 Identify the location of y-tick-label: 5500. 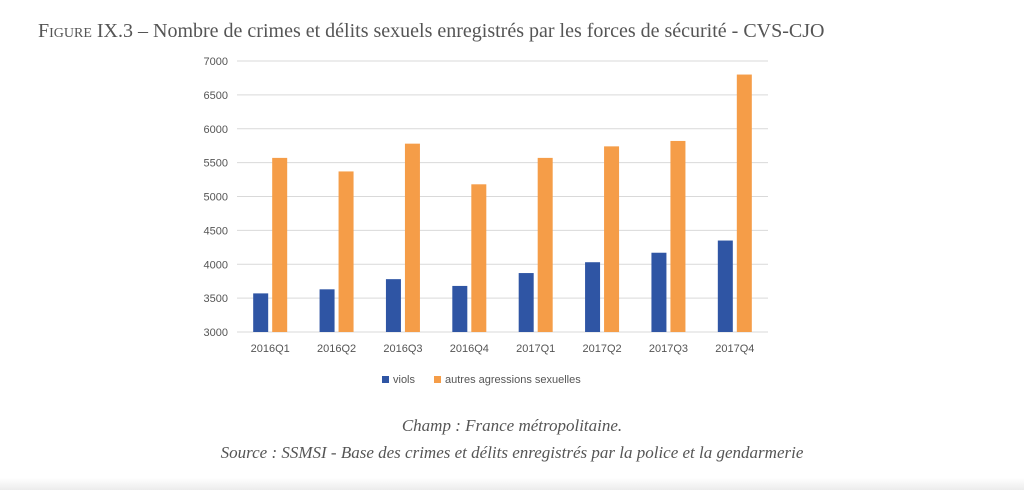
(216, 164).